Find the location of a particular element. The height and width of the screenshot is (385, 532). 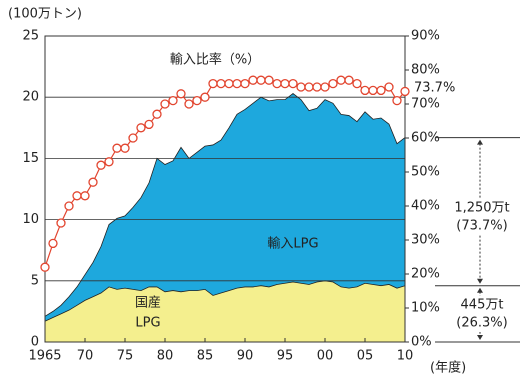

annotation: 輸入LPG is located at coordinates (292, 244).